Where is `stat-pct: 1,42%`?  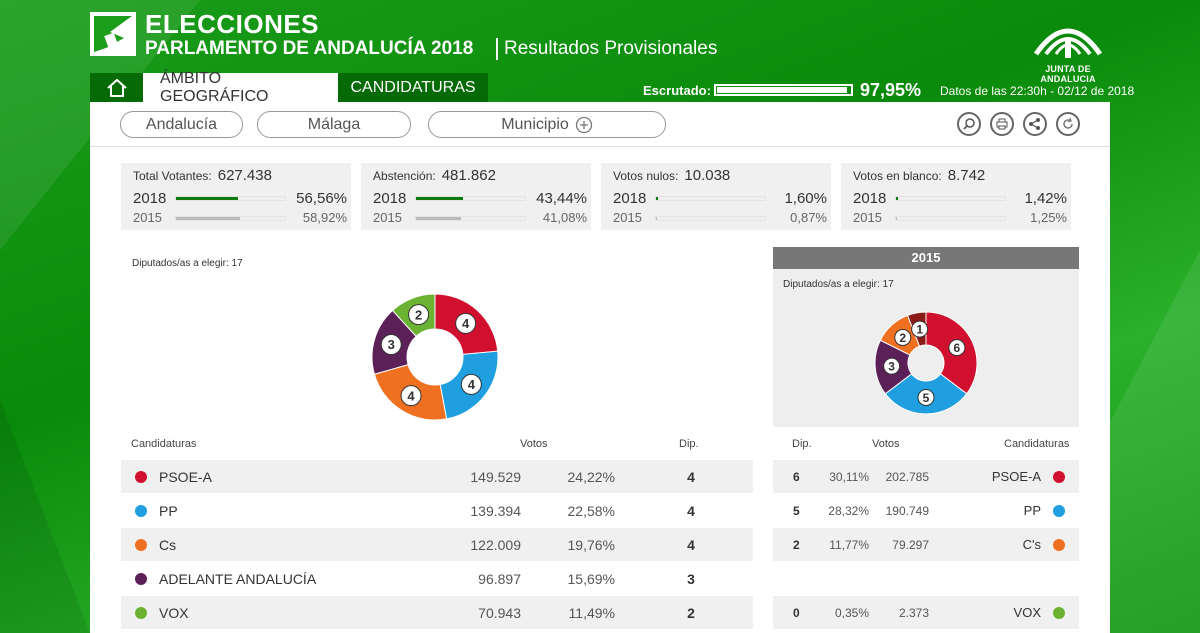
stat-pct: 1,42% is located at coordinates (1045, 198).